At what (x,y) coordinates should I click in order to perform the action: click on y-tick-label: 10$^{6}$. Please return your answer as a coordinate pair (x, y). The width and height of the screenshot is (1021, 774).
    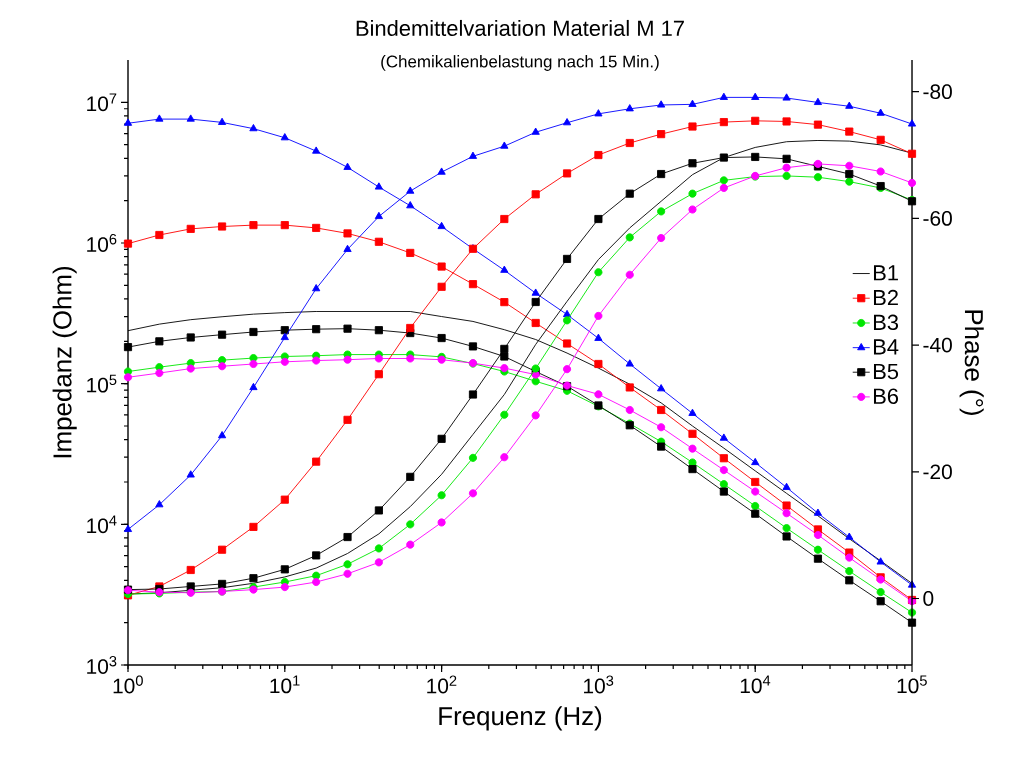
    Looking at the image, I should click on (102, 243).